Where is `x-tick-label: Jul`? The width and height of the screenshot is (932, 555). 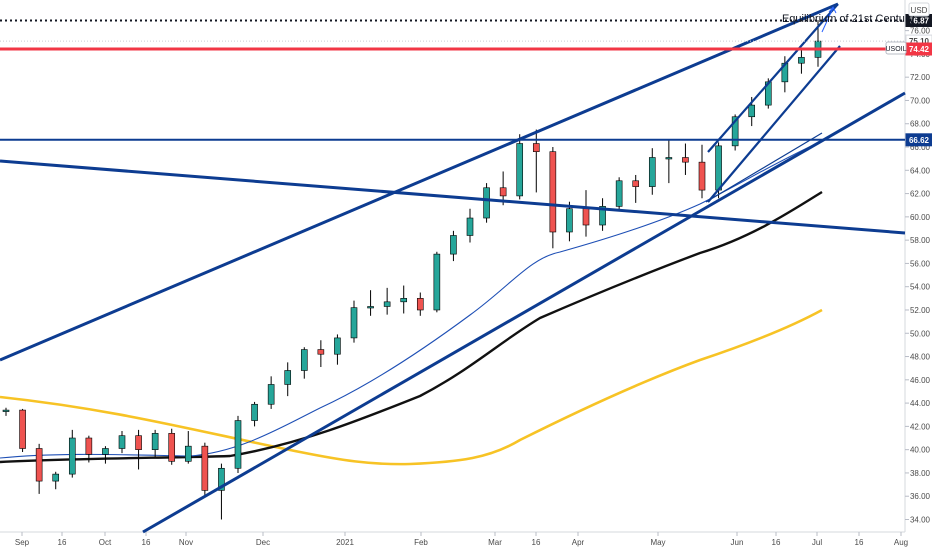 x-tick-label: Jul is located at coordinates (817, 542).